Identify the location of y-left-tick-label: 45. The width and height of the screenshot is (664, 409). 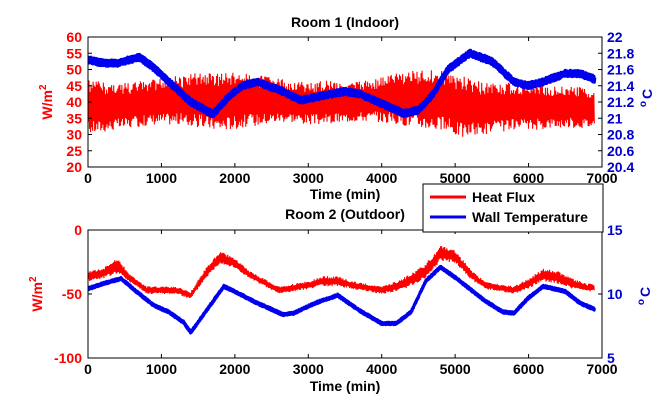
(74, 86).